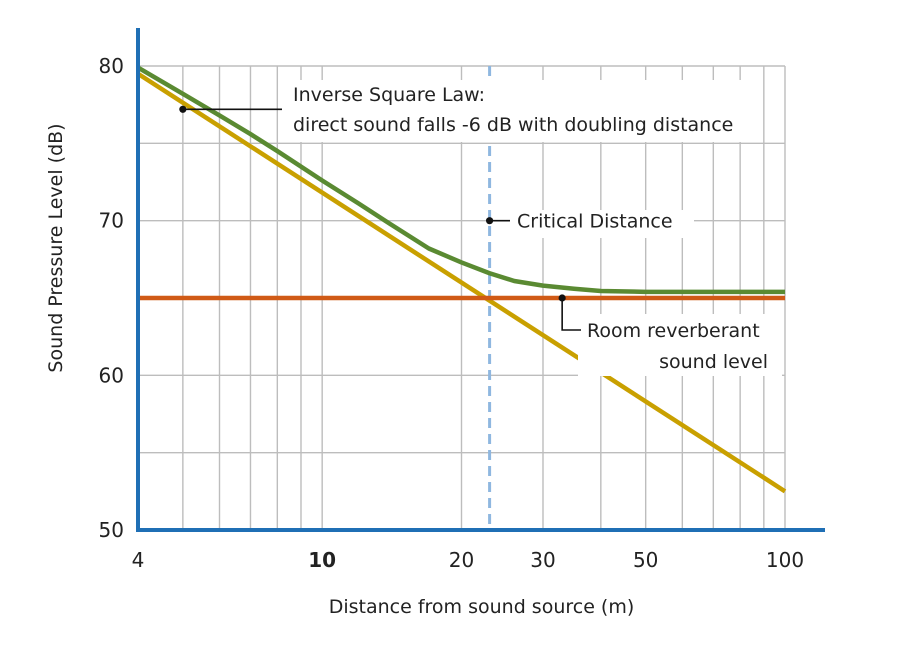 The image size is (900, 658). I want to click on annotation-text-inverse: Inverse Square Law:, so click(389, 95).